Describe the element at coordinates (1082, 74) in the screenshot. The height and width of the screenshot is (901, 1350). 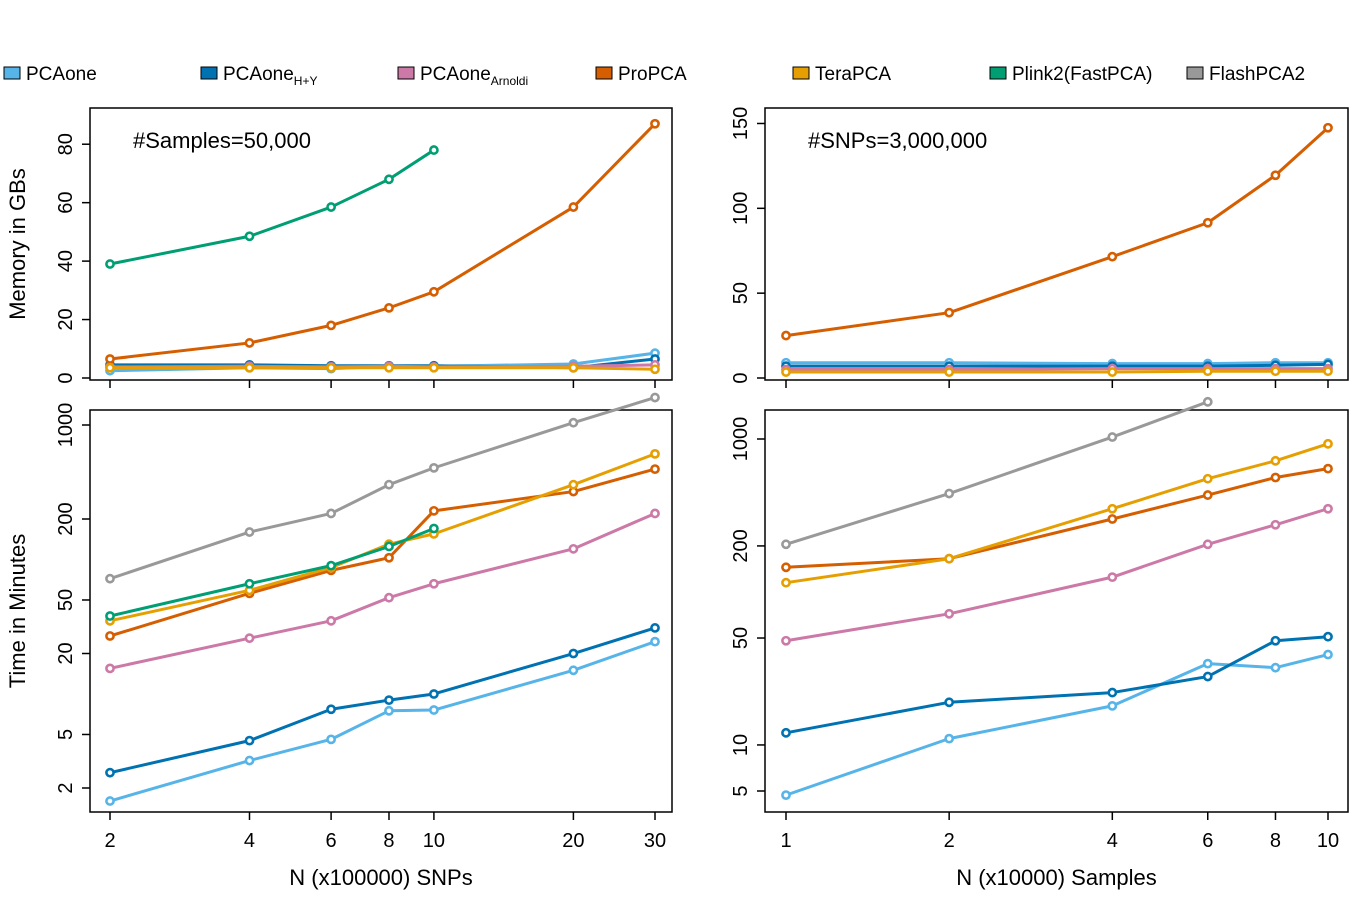
I see `legend-label: Plink2(FastPCA)` at that location.